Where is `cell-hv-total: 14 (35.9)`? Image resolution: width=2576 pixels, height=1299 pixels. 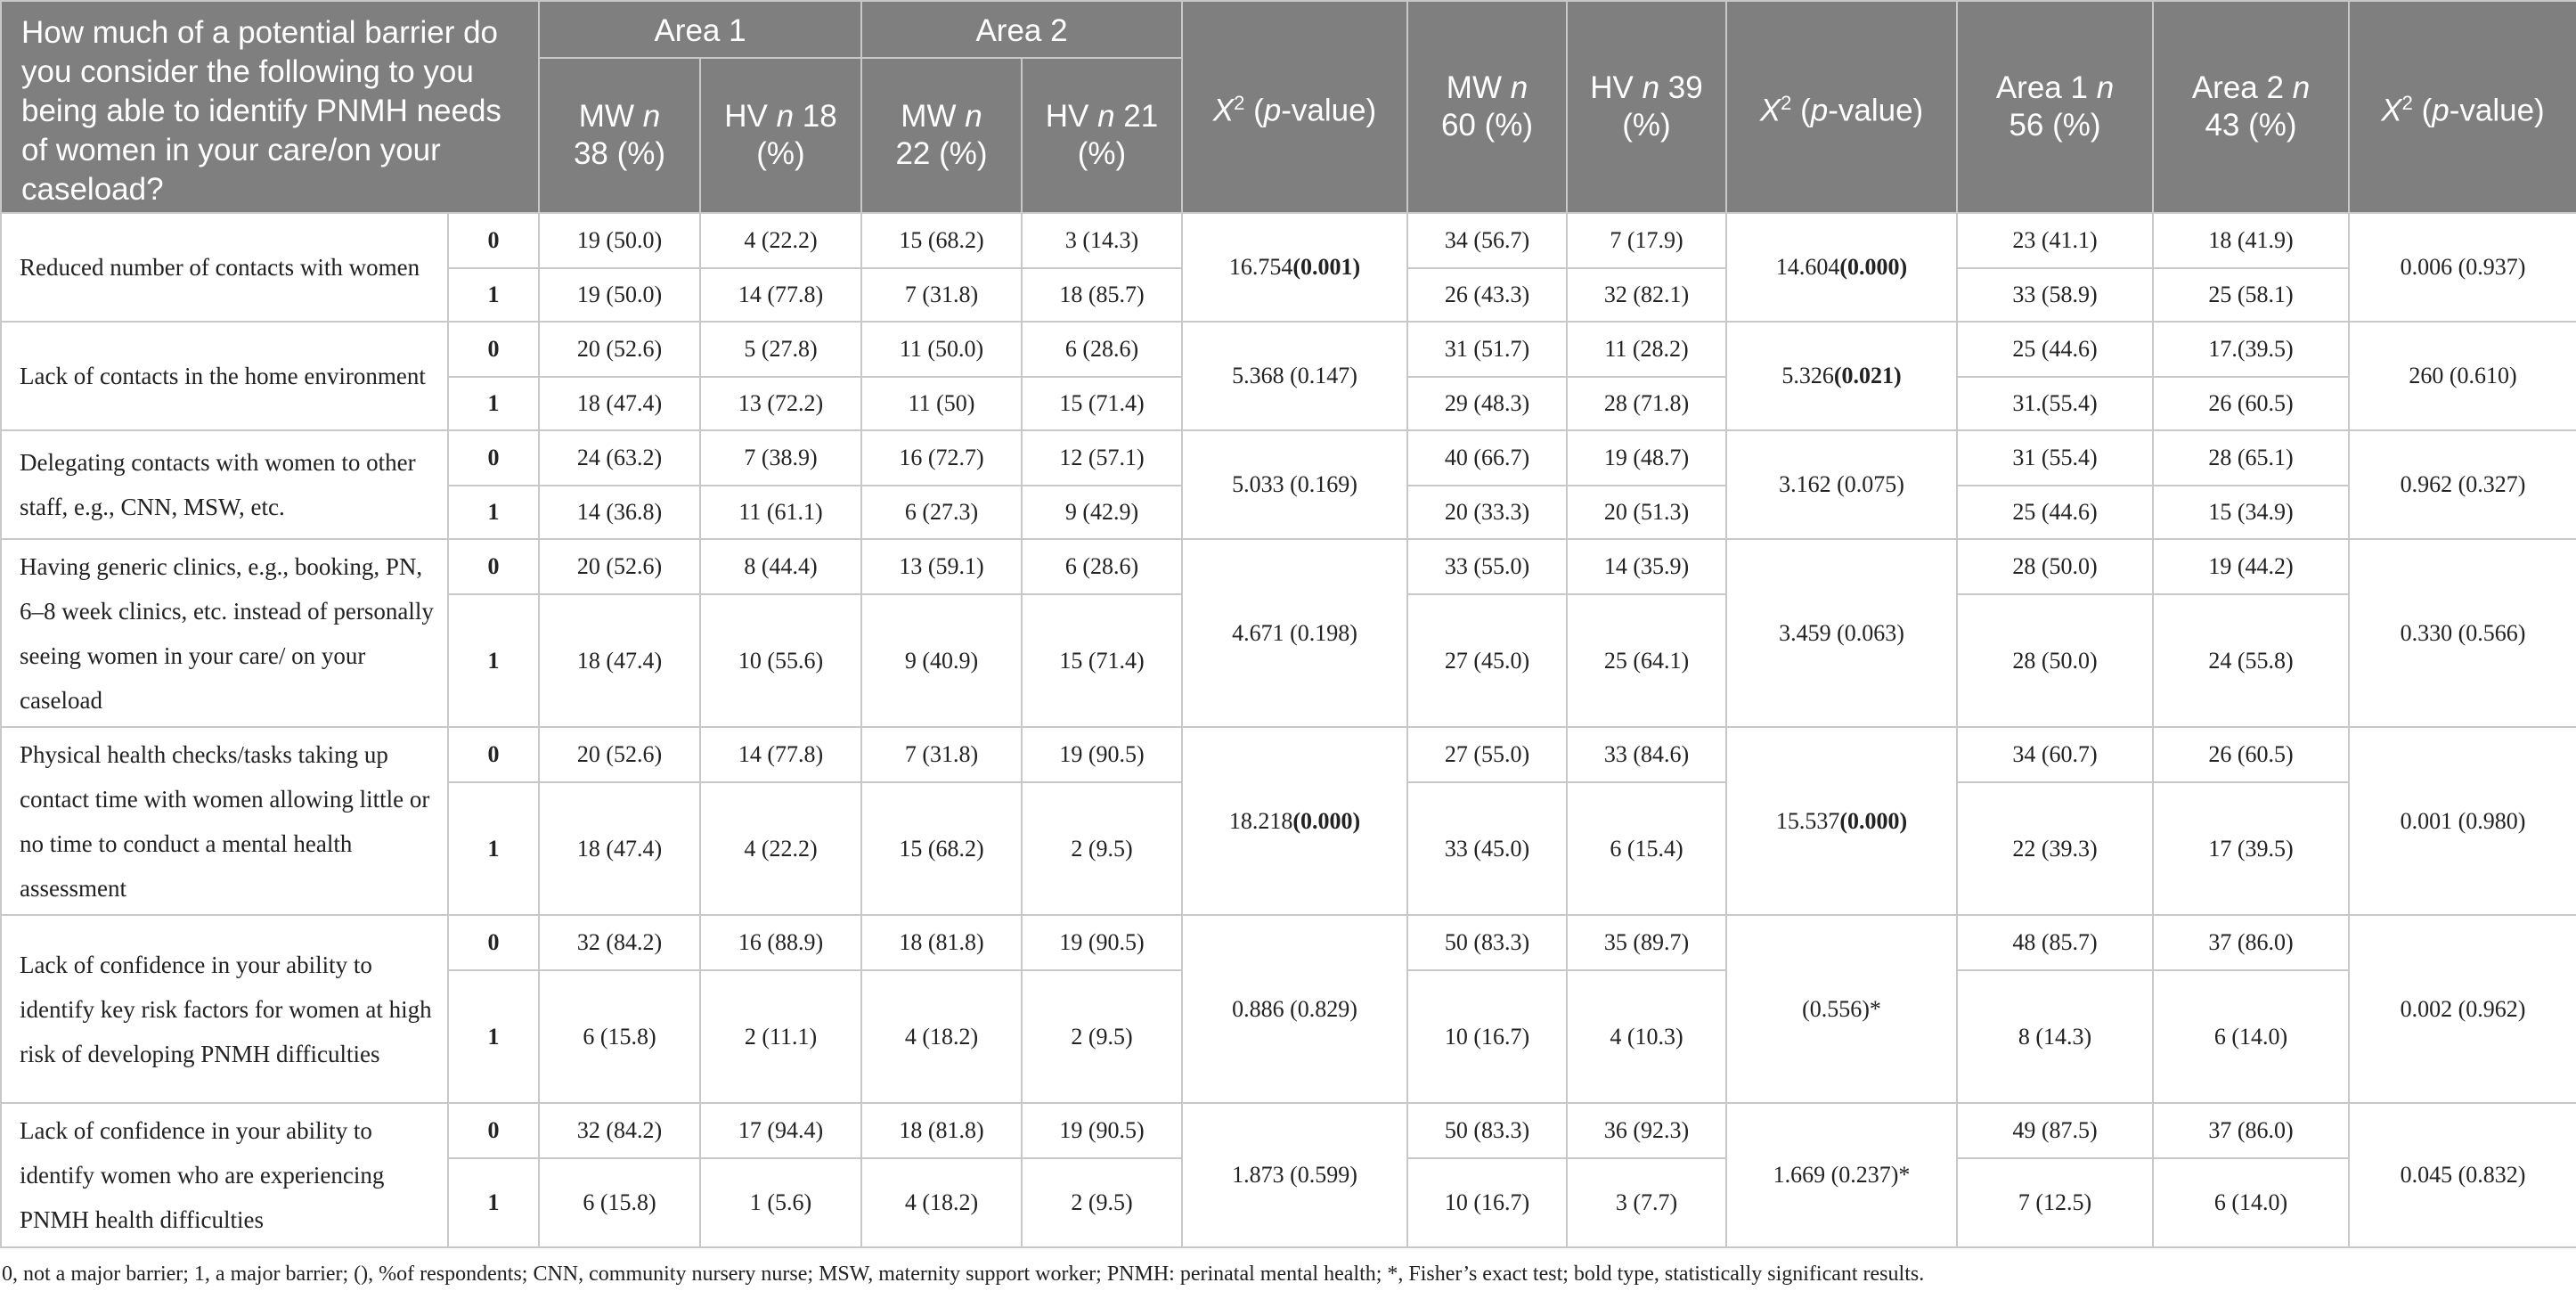
cell-hv-total: 14 (35.9) is located at coordinates (1647, 566).